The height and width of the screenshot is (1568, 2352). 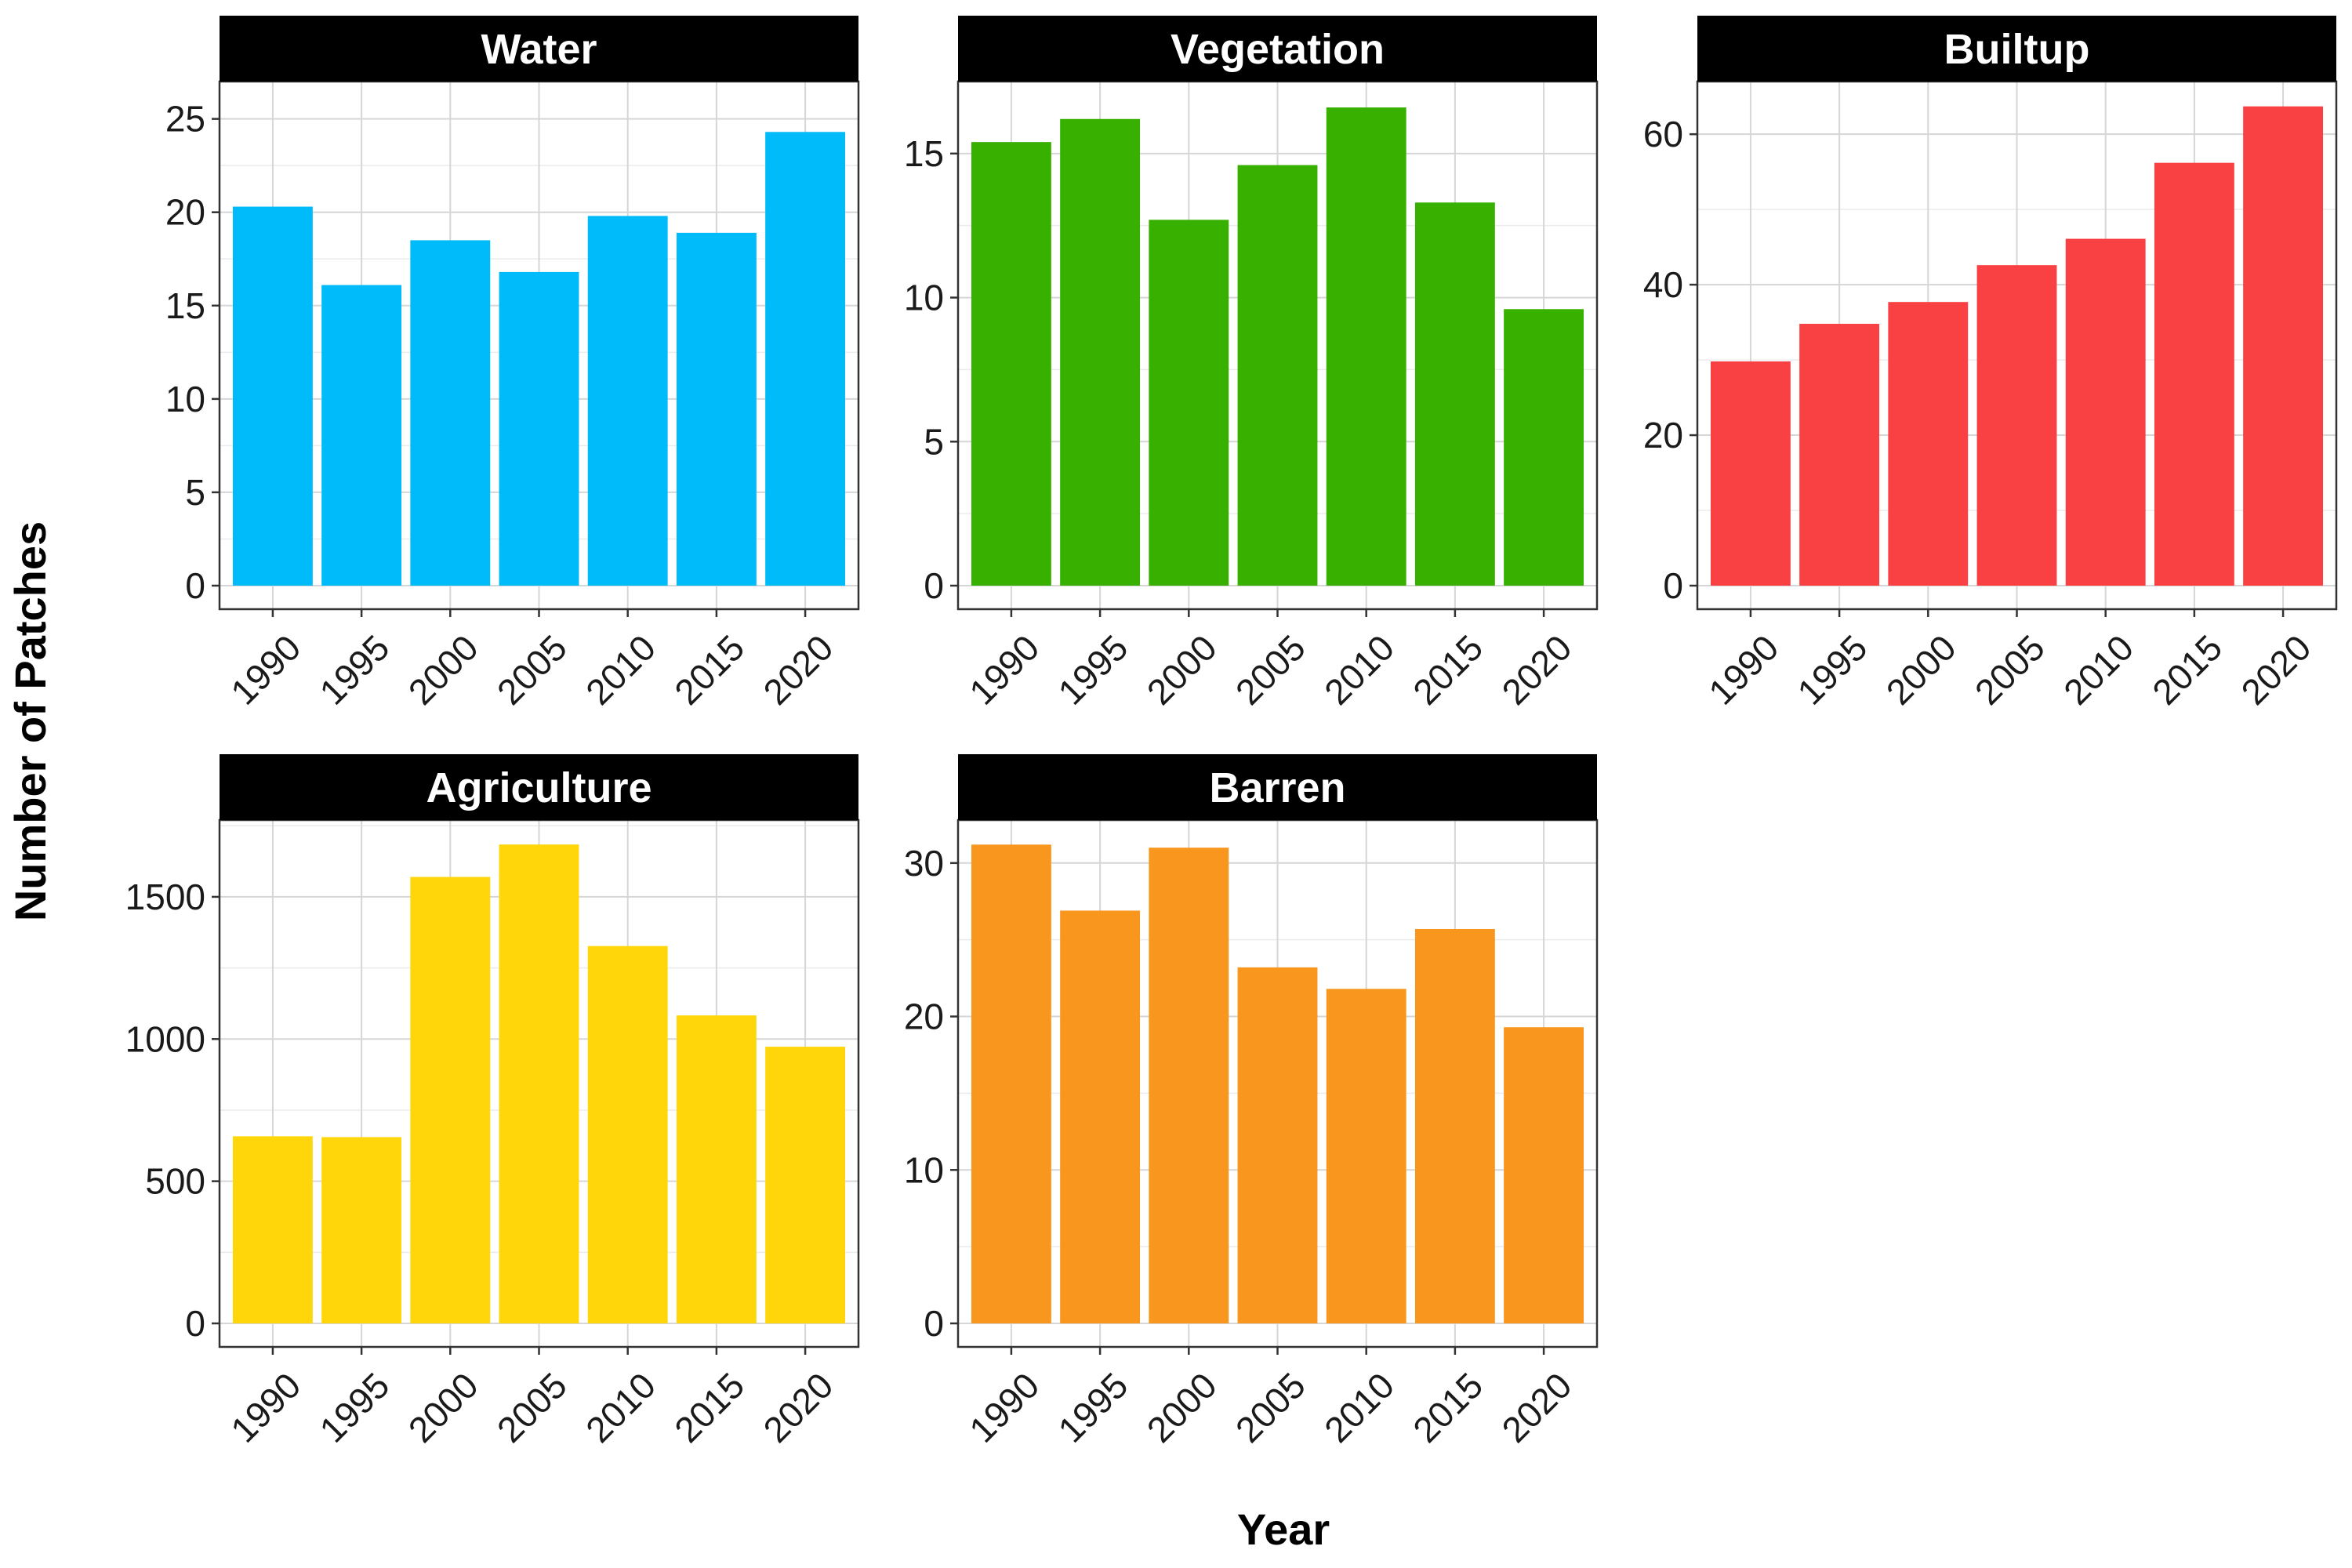 What do you see at coordinates (716, 1169) in the screenshot?
I see `bar-agriculture-2015` at bounding box center [716, 1169].